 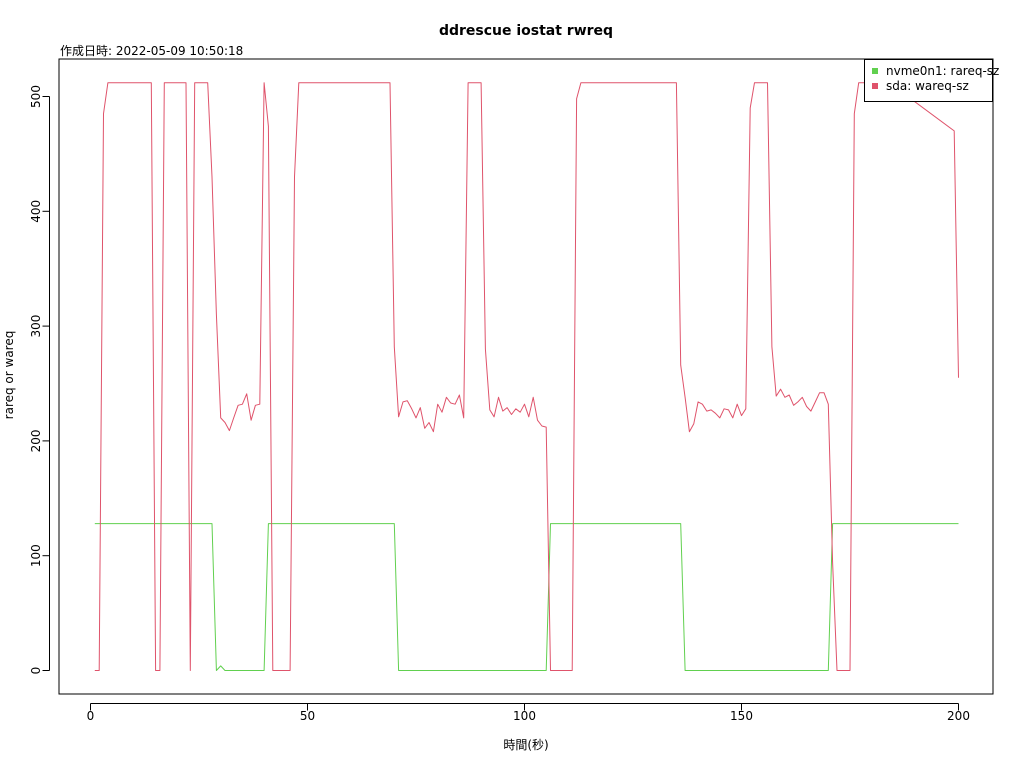 I want to click on y-tick-label: 300, so click(x=36, y=326).